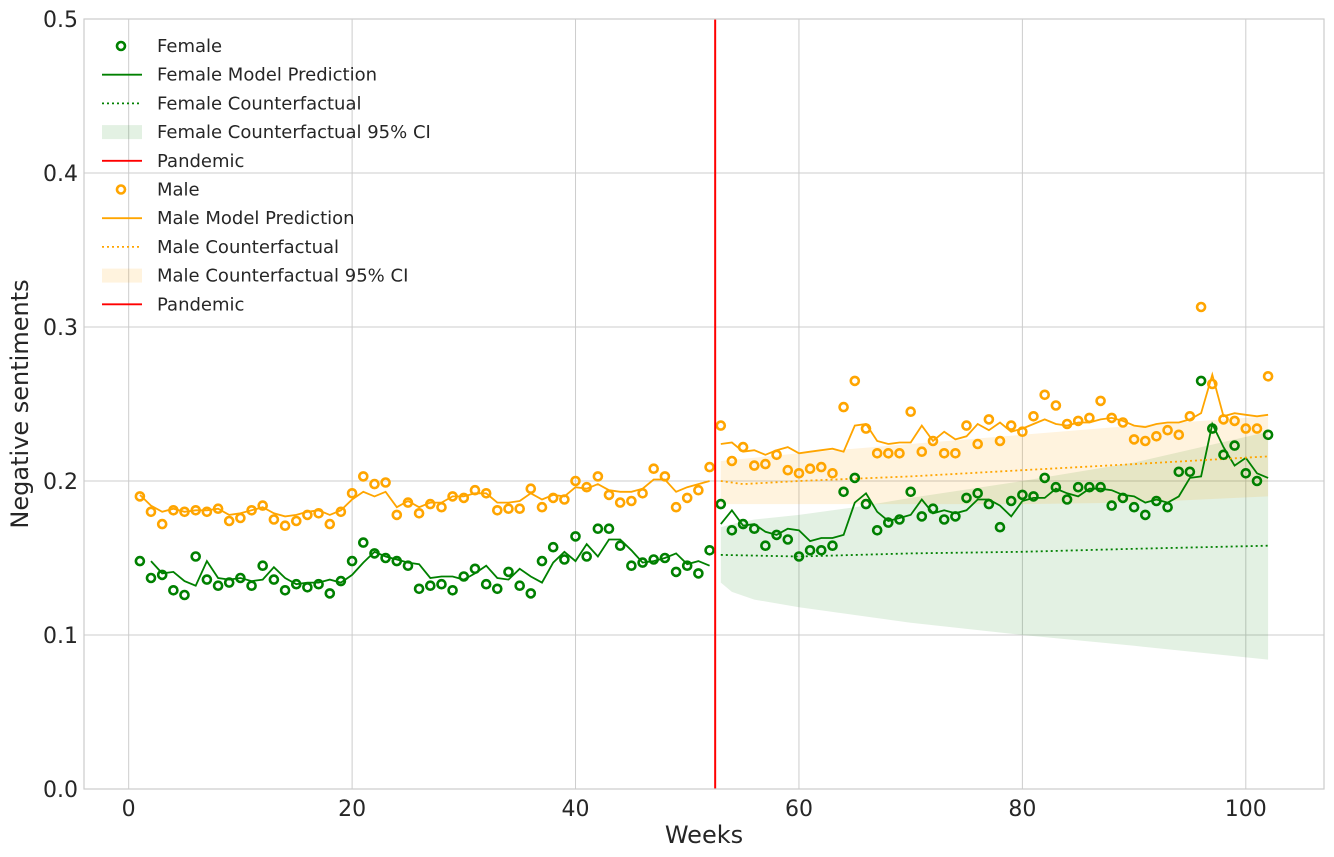 This screenshot has width=1334, height=857. What do you see at coordinates (168, 46) in the screenshot?
I see `legend-item: Female` at bounding box center [168, 46].